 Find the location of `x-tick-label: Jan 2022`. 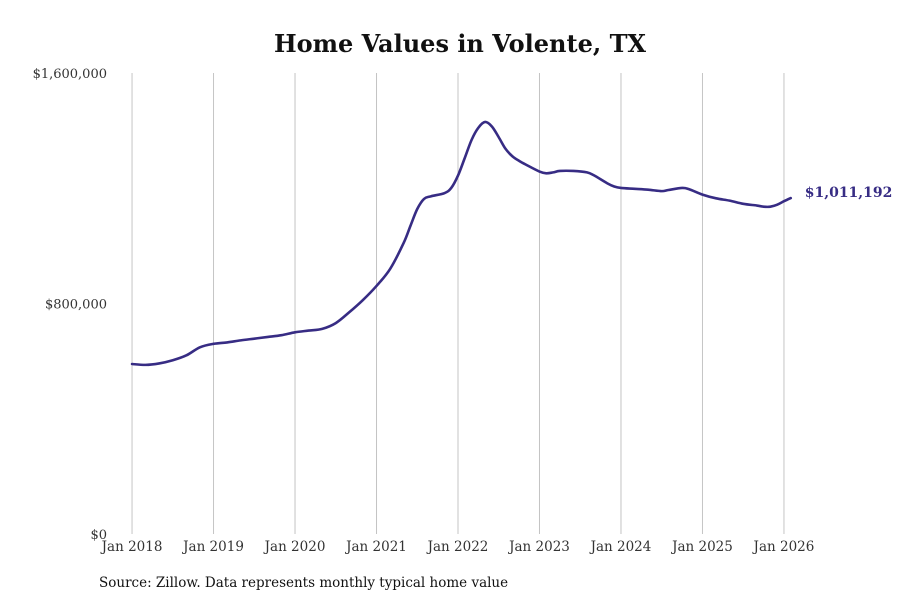

x-tick-label: Jan 2022 is located at coordinates (457, 547).